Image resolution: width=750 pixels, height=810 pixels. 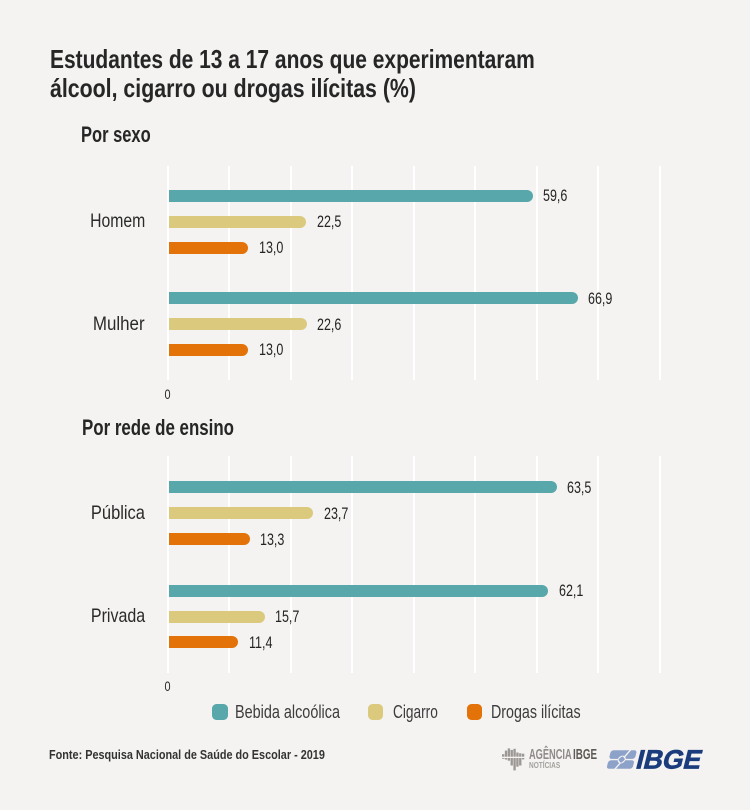 What do you see at coordinates (669, 760) in the screenshot?
I see `svg-text: IBGE` at bounding box center [669, 760].